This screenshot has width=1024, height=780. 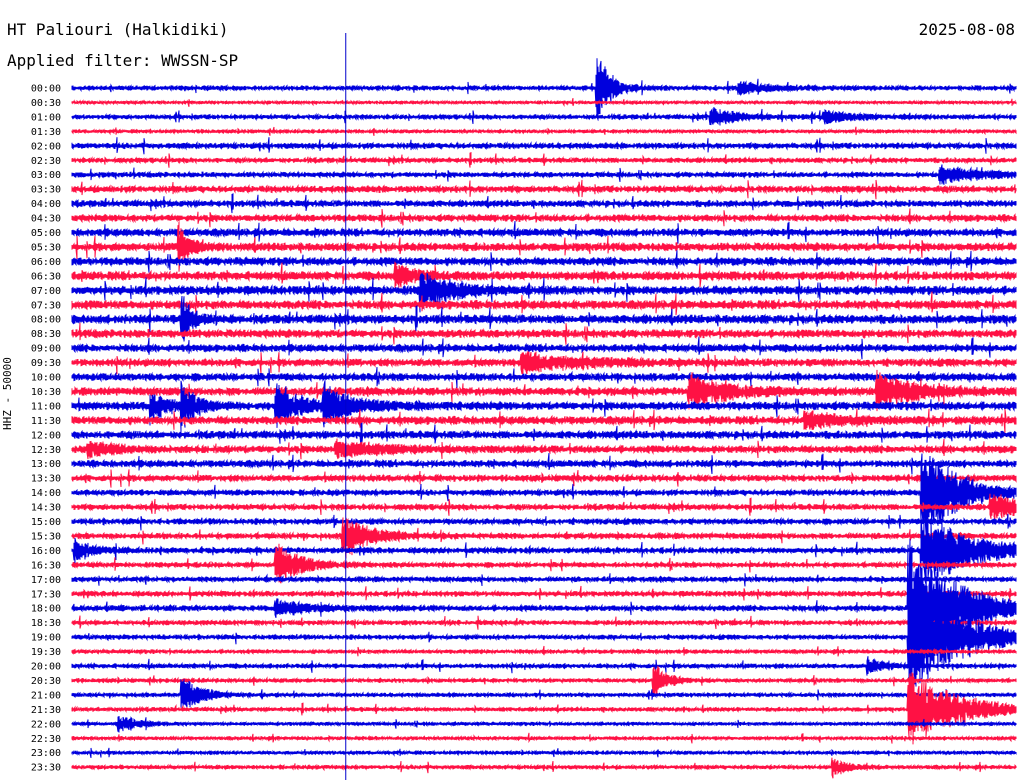 What do you see at coordinates (46, 450) in the screenshot?
I see `row-time-label: 12:30` at bounding box center [46, 450].